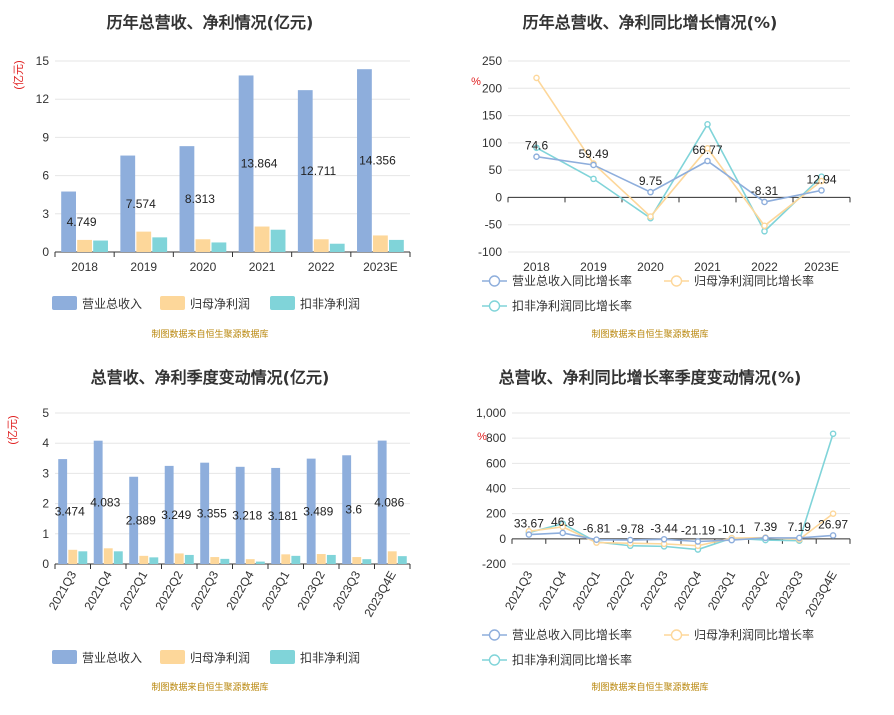 Image resolution: width=894 pixels, height=715 pixels. I want to click on legend-item-deducted-profit: 扣非净利润同比增长率, so click(557, 659).